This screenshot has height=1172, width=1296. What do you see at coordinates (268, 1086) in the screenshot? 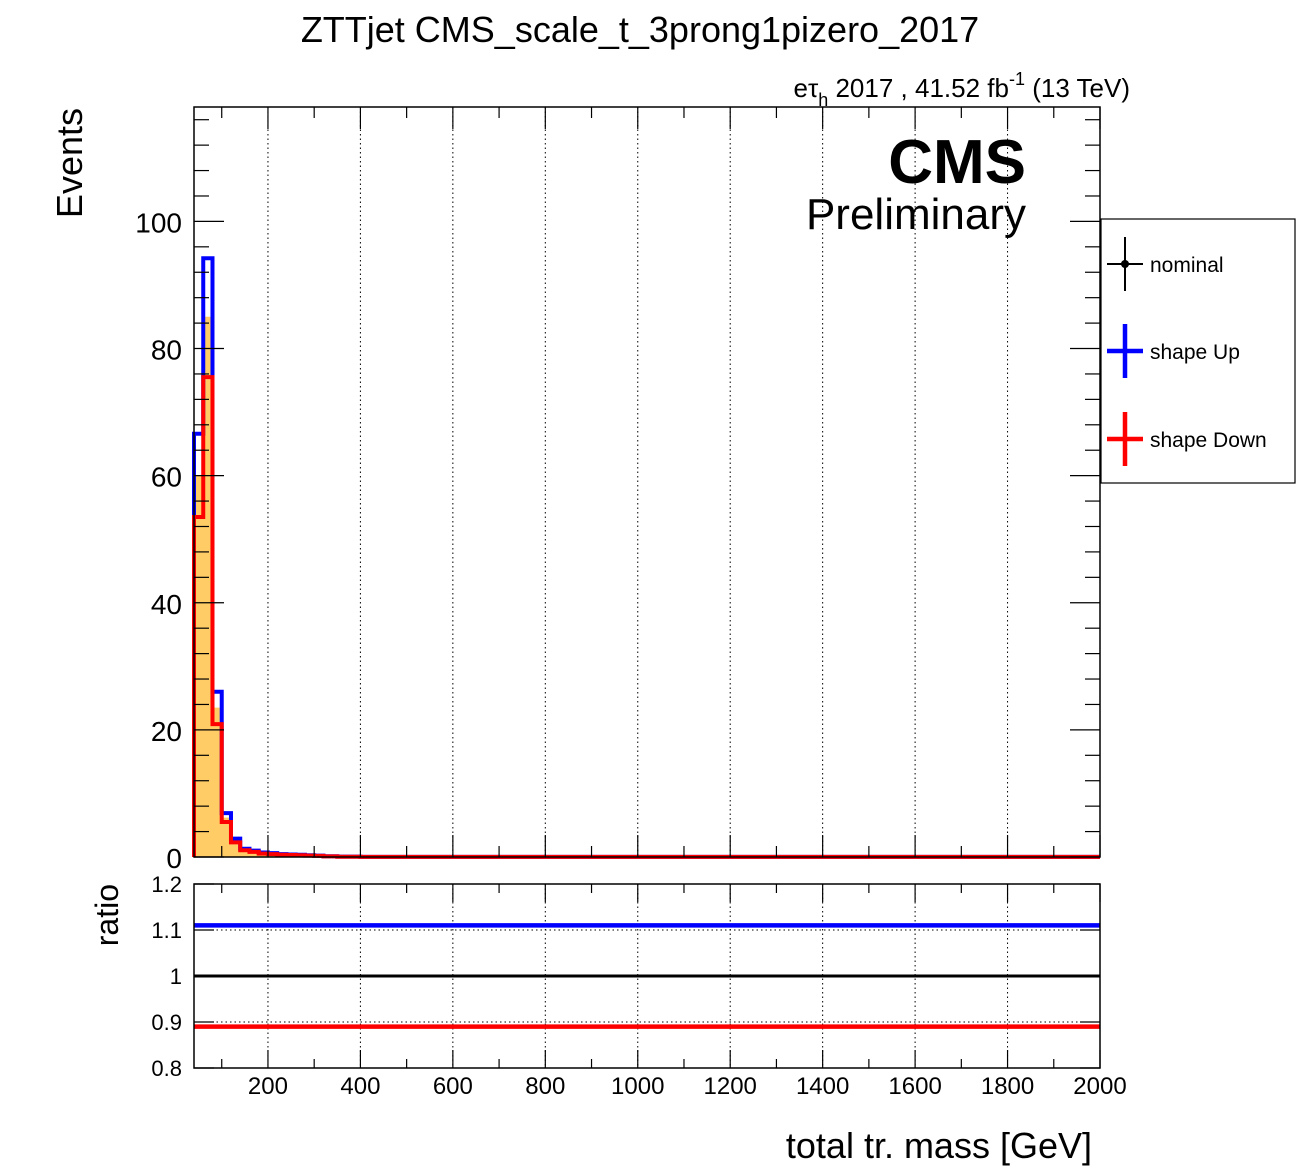
I see `x-tick-label-0: 200` at bounding box center [268, 1086].